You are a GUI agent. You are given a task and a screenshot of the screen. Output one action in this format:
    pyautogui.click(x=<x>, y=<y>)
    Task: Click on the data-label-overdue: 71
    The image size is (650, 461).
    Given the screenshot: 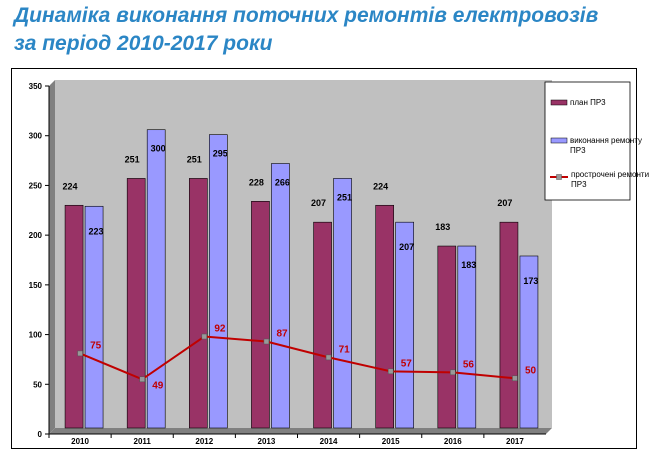 What is the action you would take?
    pyautogui.click(x=345, y=349)
    